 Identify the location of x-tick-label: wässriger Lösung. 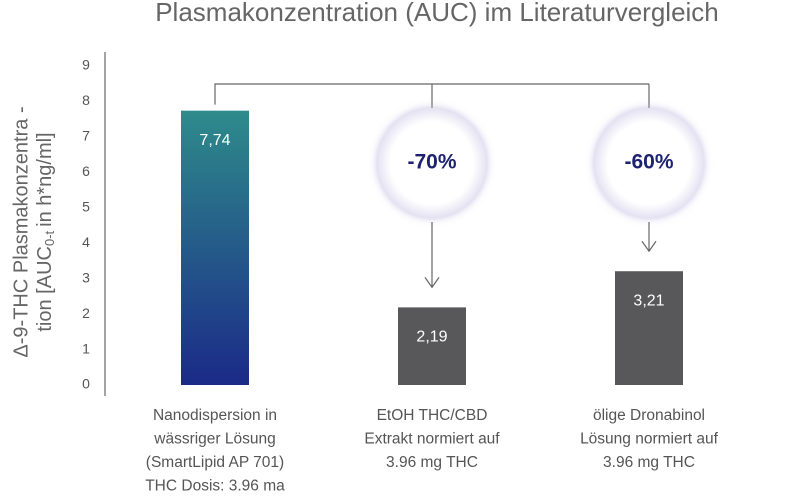
(214, 439).